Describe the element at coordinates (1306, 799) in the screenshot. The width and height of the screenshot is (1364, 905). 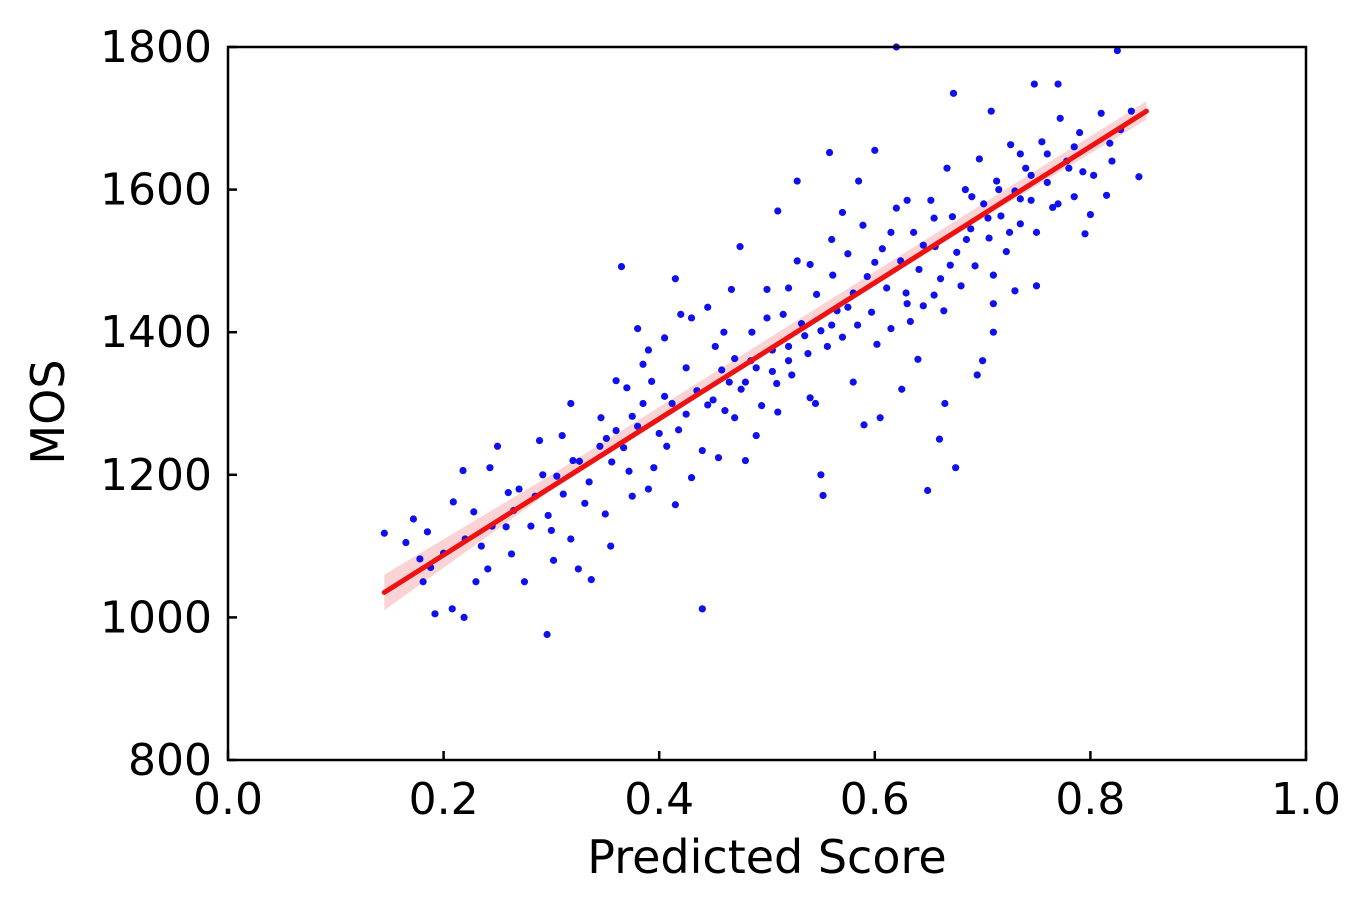
I see `x-tick-label: 1.0` at that location.